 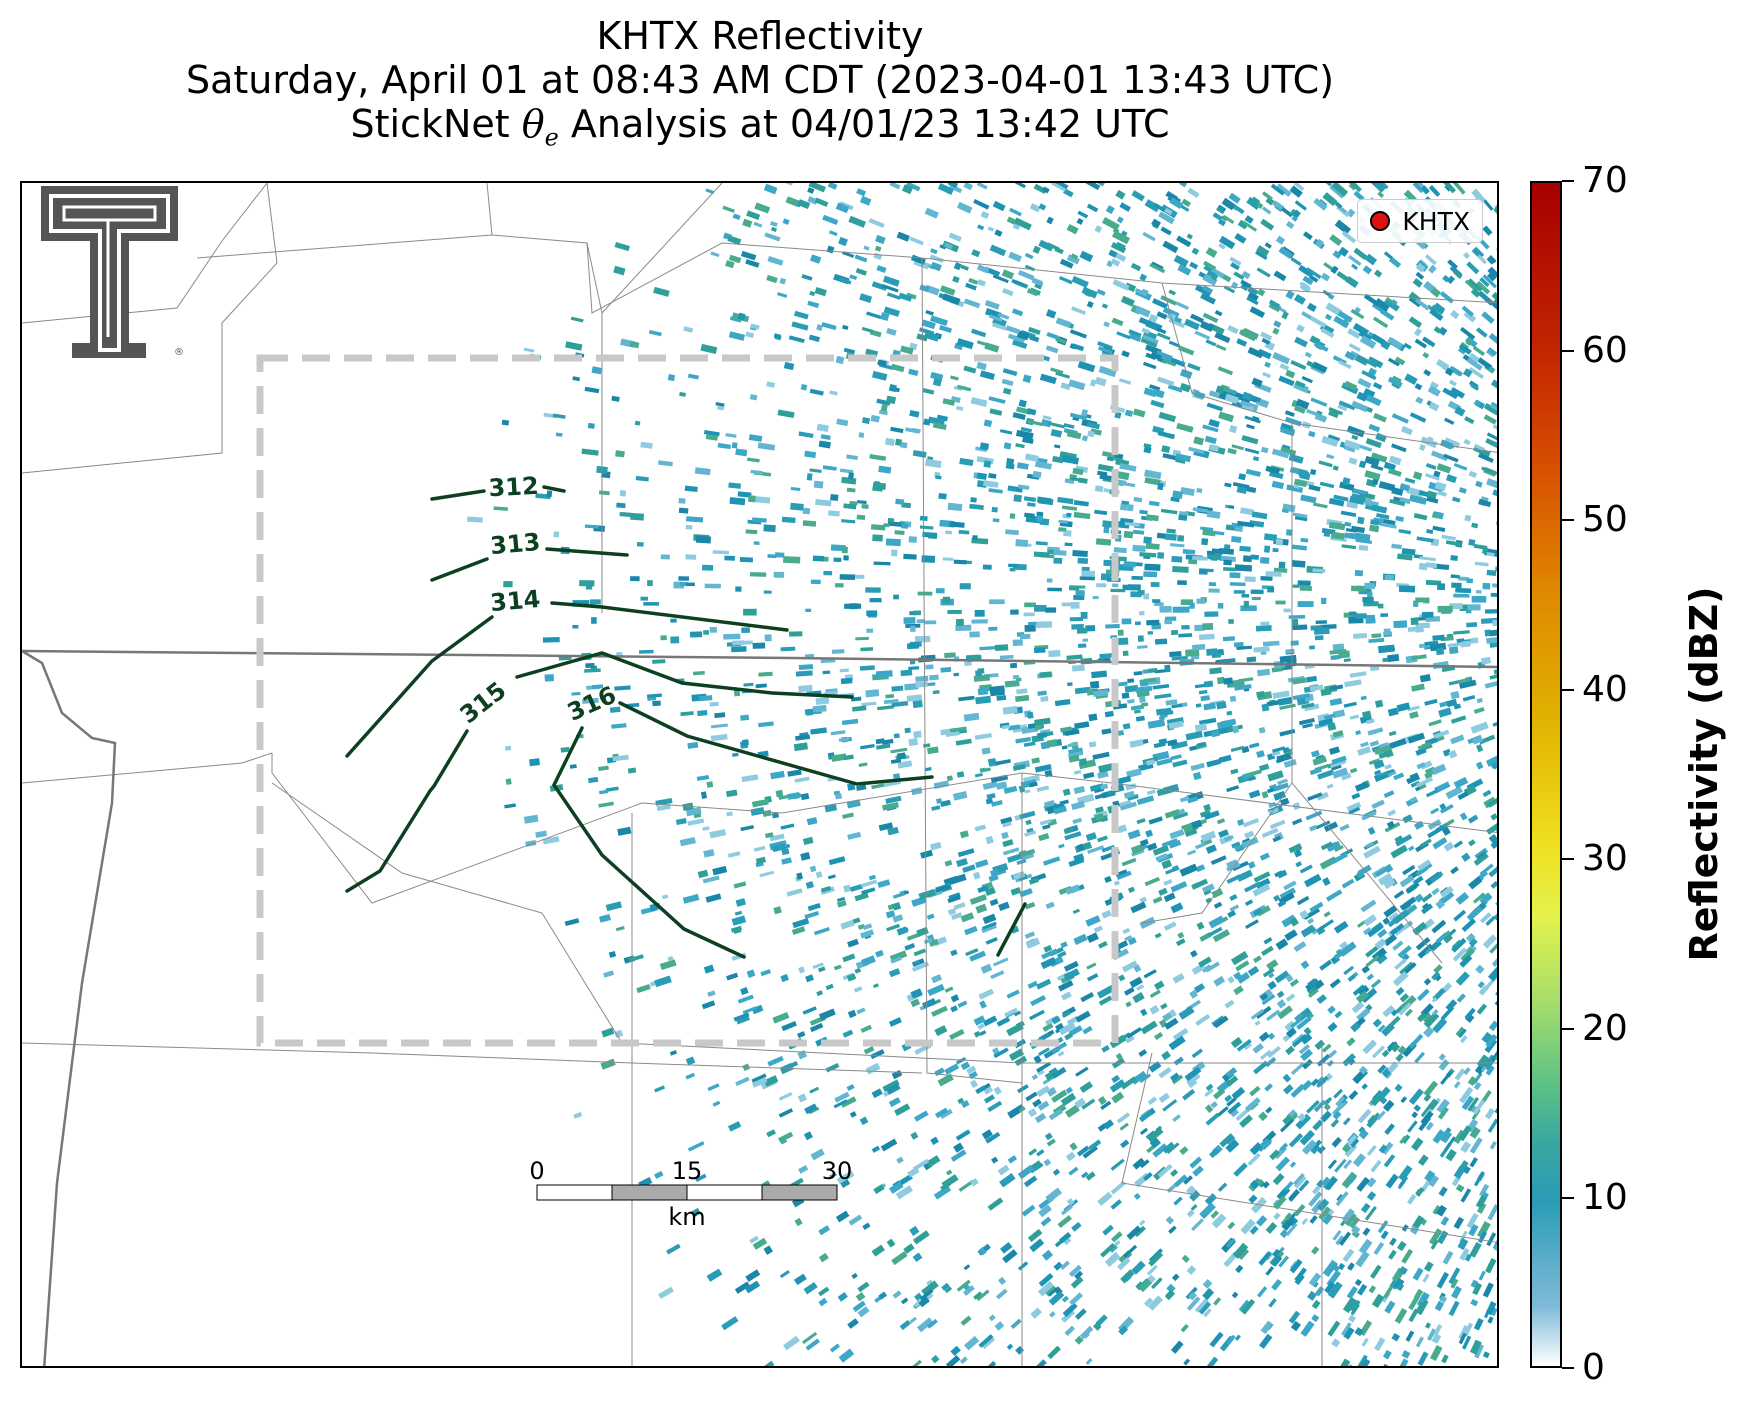 What do you see at coordinates (1605, 689) in the screenshot?
I see `colorbar-tick-label: 40` at bounding box center [1605, 689].